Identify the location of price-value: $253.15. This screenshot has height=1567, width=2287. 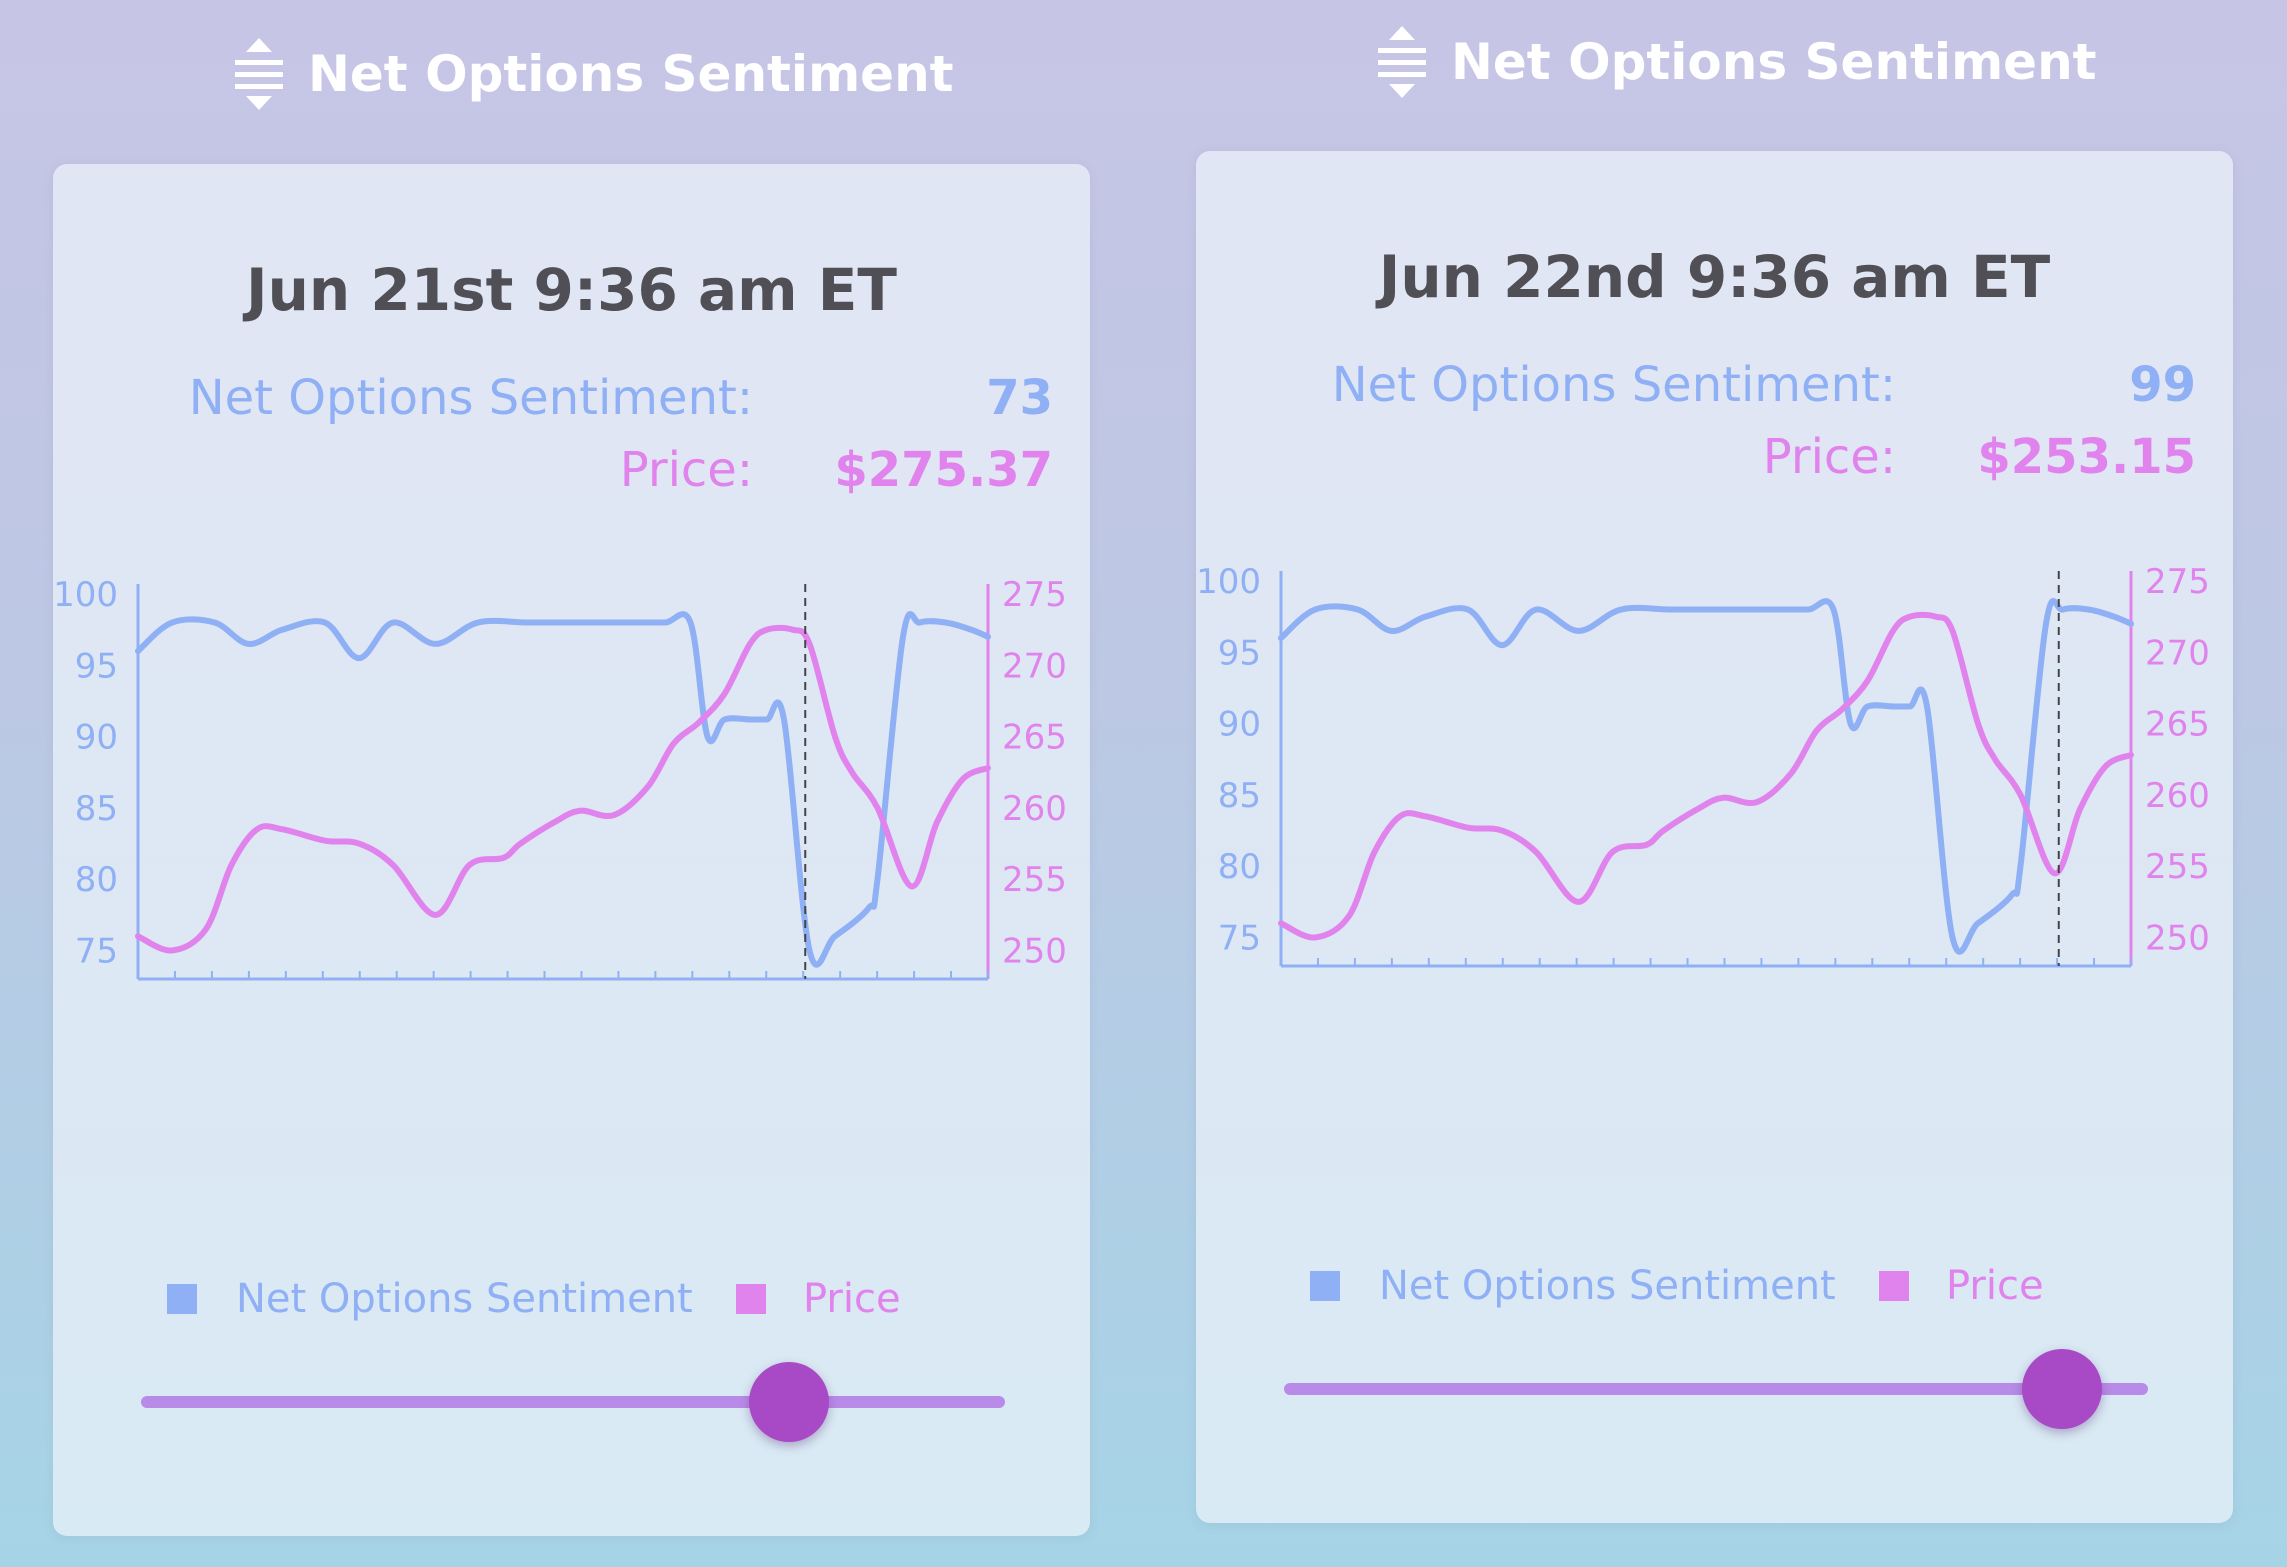
(2086, 457).